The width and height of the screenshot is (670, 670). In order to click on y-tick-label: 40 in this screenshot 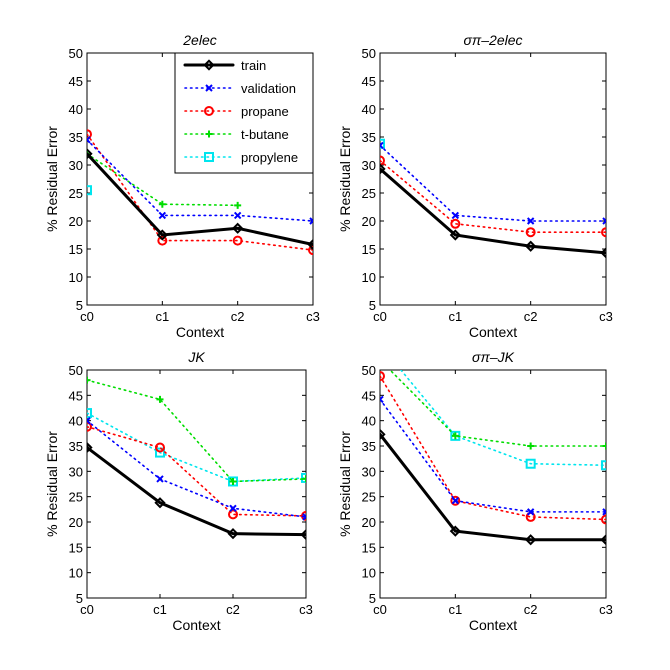, I will do `click(76, 109)`.